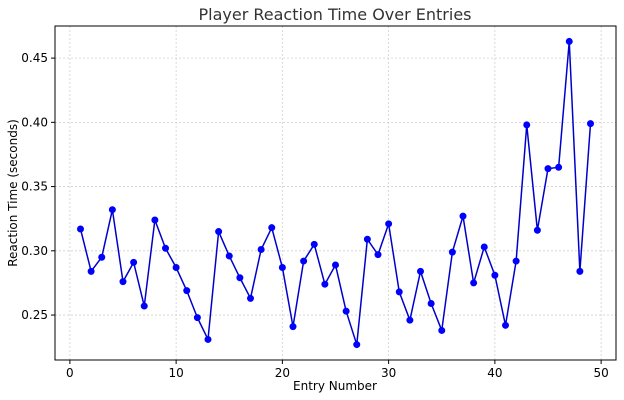  What do you see at coordinates (600, 373) in the screenshot?
I see `x-tick-label: 50` at bounding box center [600, 373].